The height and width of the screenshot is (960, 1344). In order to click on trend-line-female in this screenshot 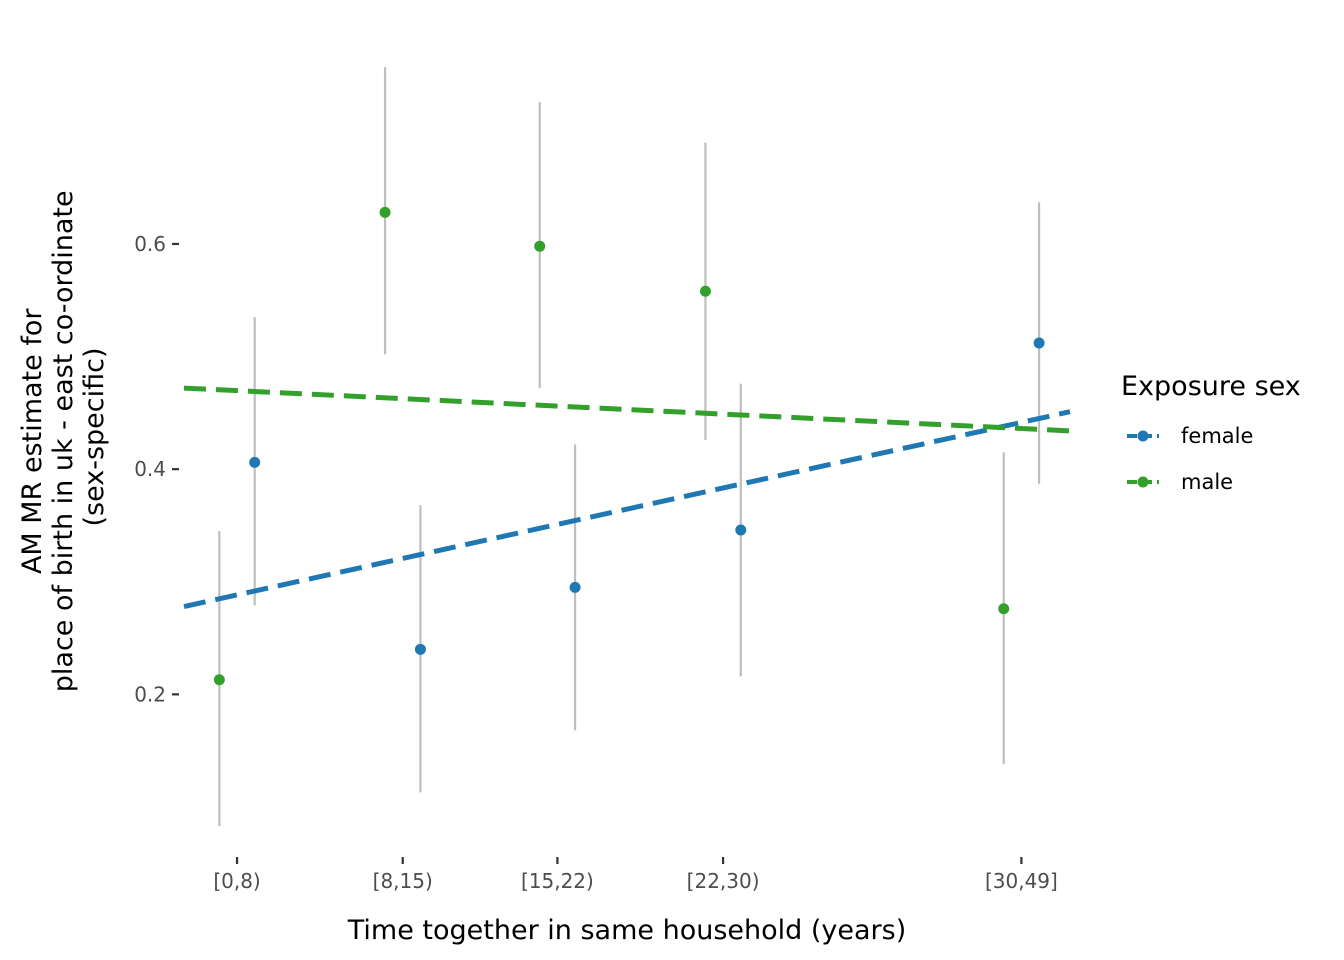, I will do `click(627, 509)`.